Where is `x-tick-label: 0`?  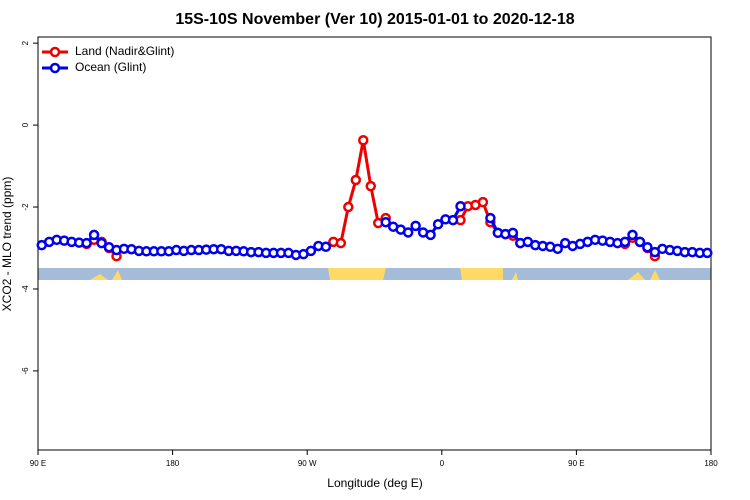 x-tick-label: 0 is located at coordinates (442, 463).